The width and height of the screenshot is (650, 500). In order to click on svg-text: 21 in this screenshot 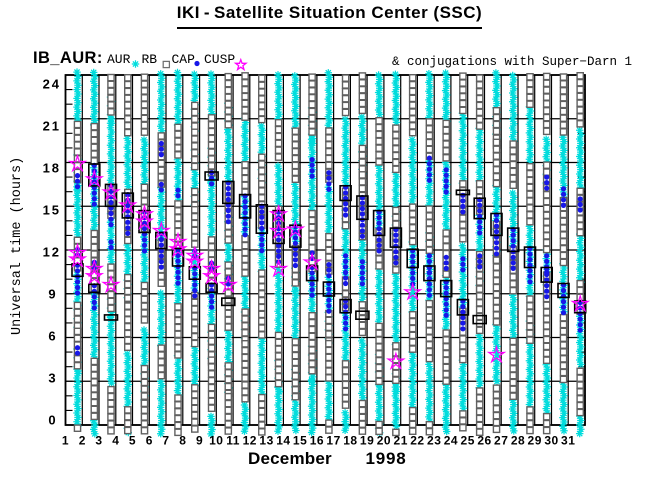, I will do `click(401, 441)`.